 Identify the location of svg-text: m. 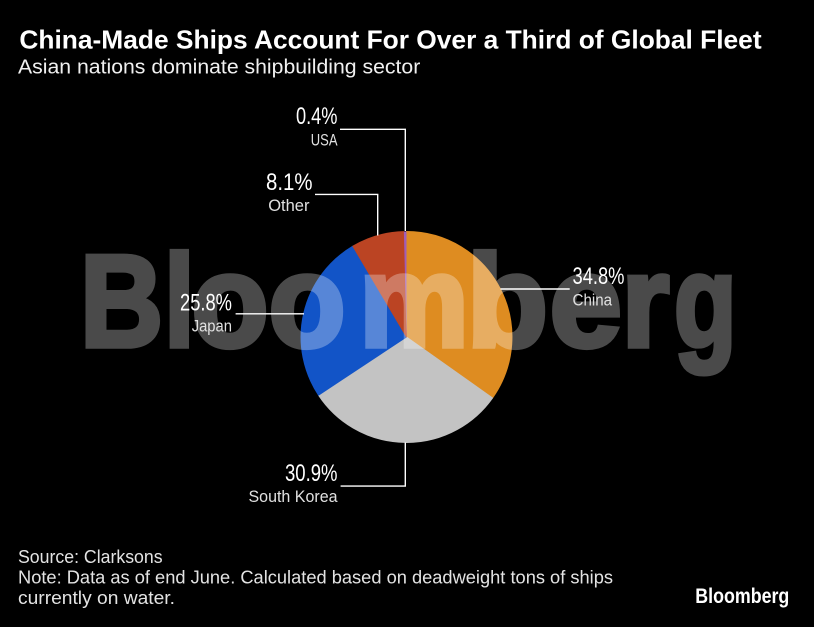
(414, 300).